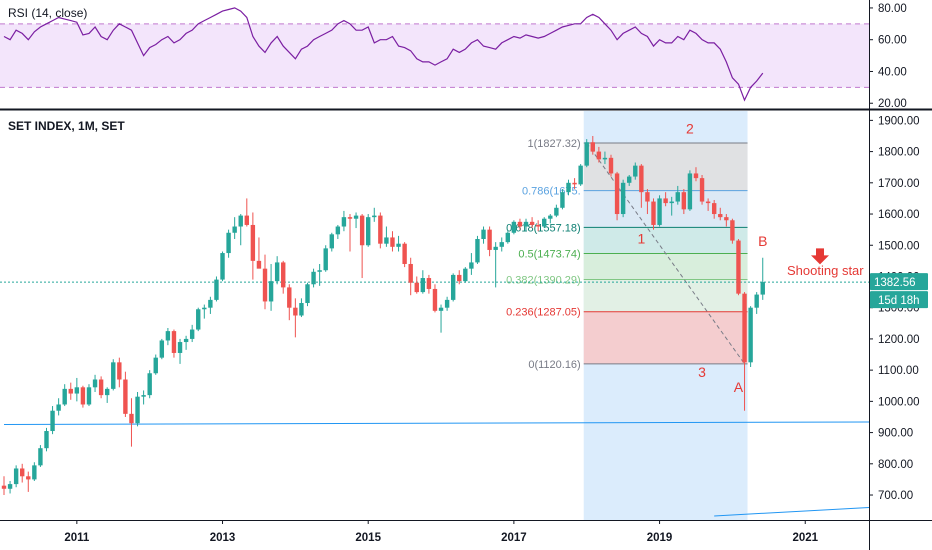 Image resolution: width=932 pixels, height=550 pixels. Describe the element at coordinates (899, 121) in the screenshot. I see `price-tick-label: 1900.00` at that location.